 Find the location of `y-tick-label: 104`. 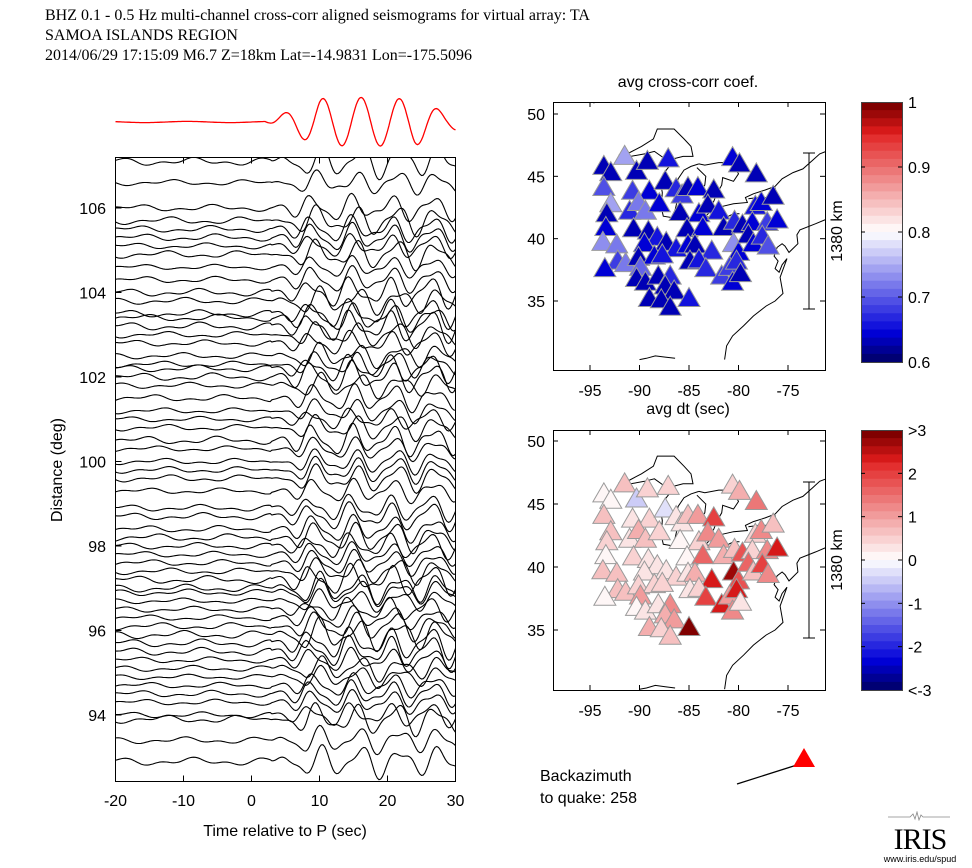

y-tick-label: 104 is located at coordinates (92, 294).